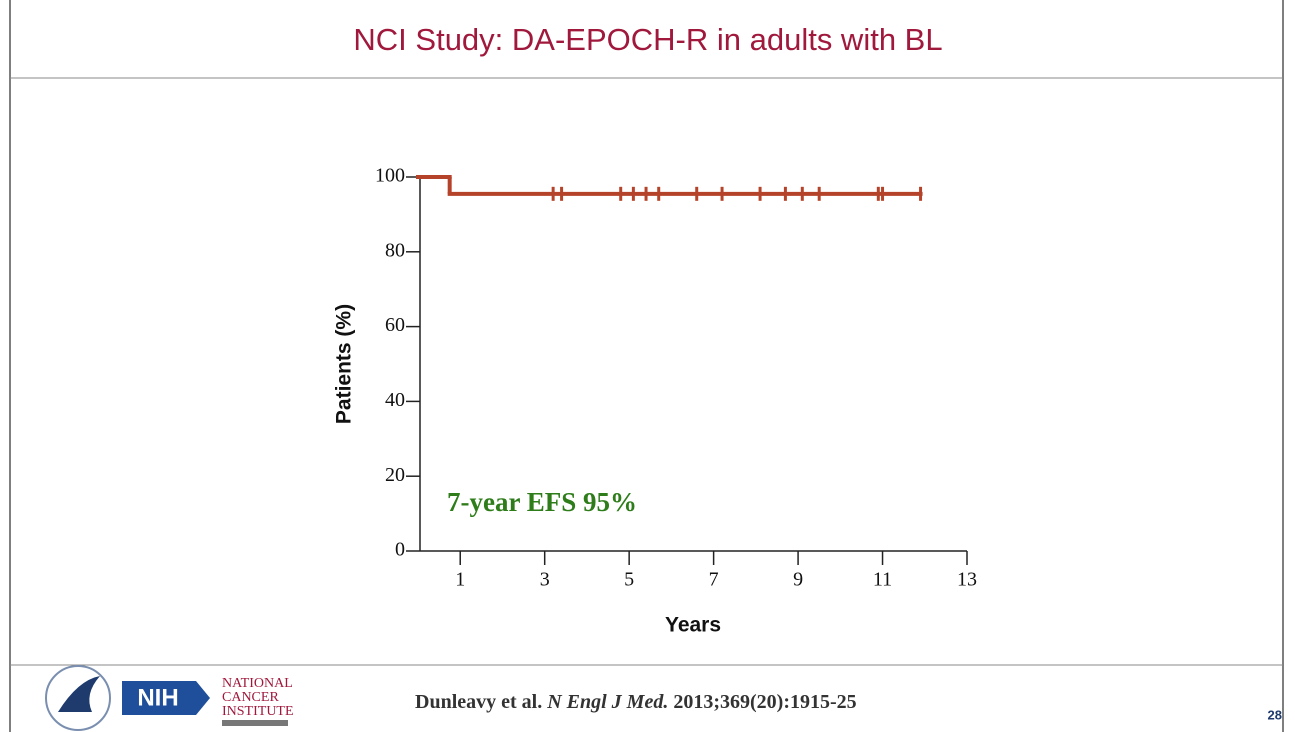  I want to click on y-tick-label: 0, so click(400, 550).